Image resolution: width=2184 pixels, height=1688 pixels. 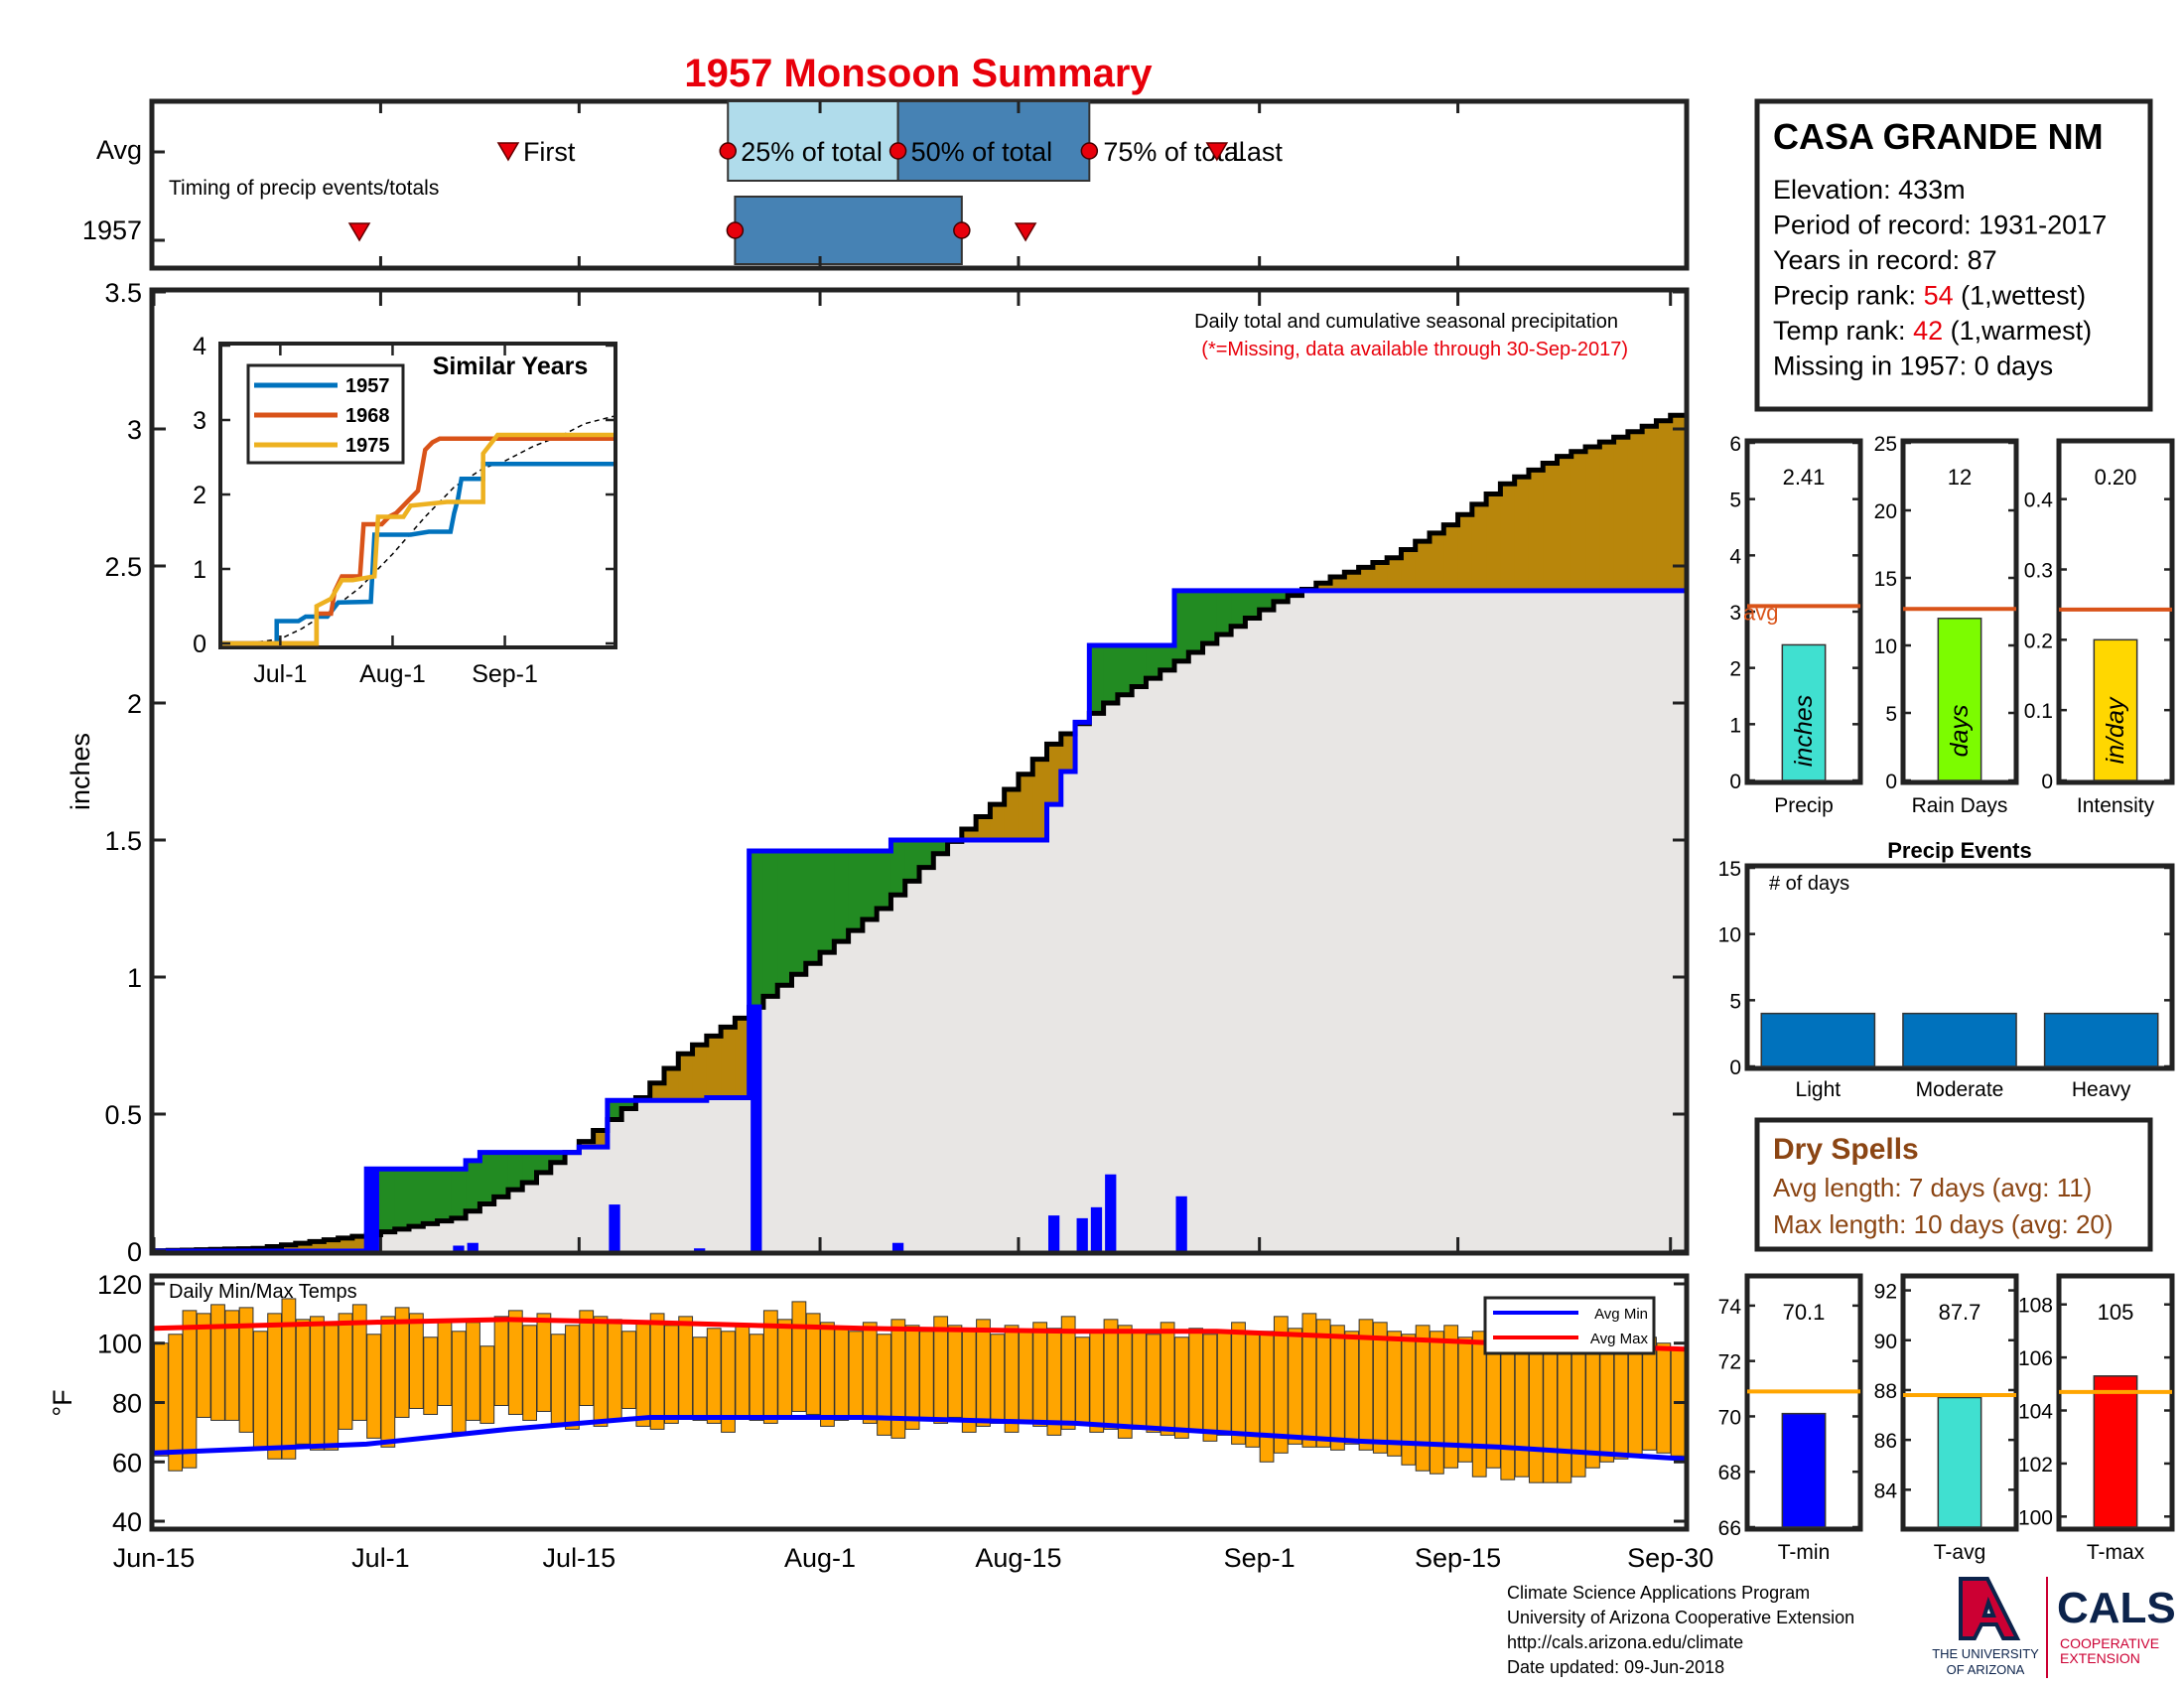 I want to click on timing-avg-box-late, so click(x=993, y=141).